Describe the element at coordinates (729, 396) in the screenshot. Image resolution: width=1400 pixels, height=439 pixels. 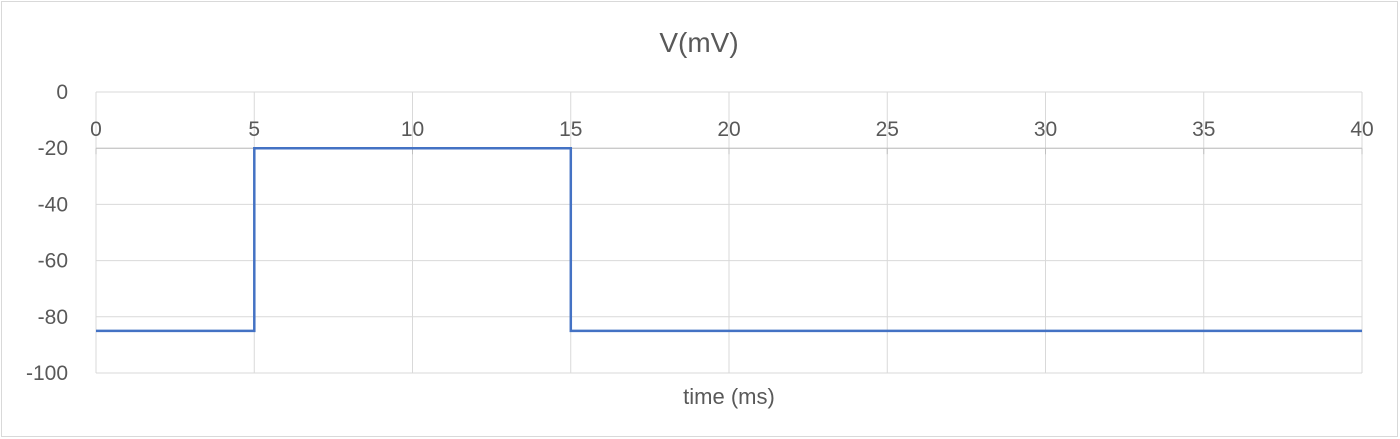
I see `x-axis-title: time (ms)` at that location.